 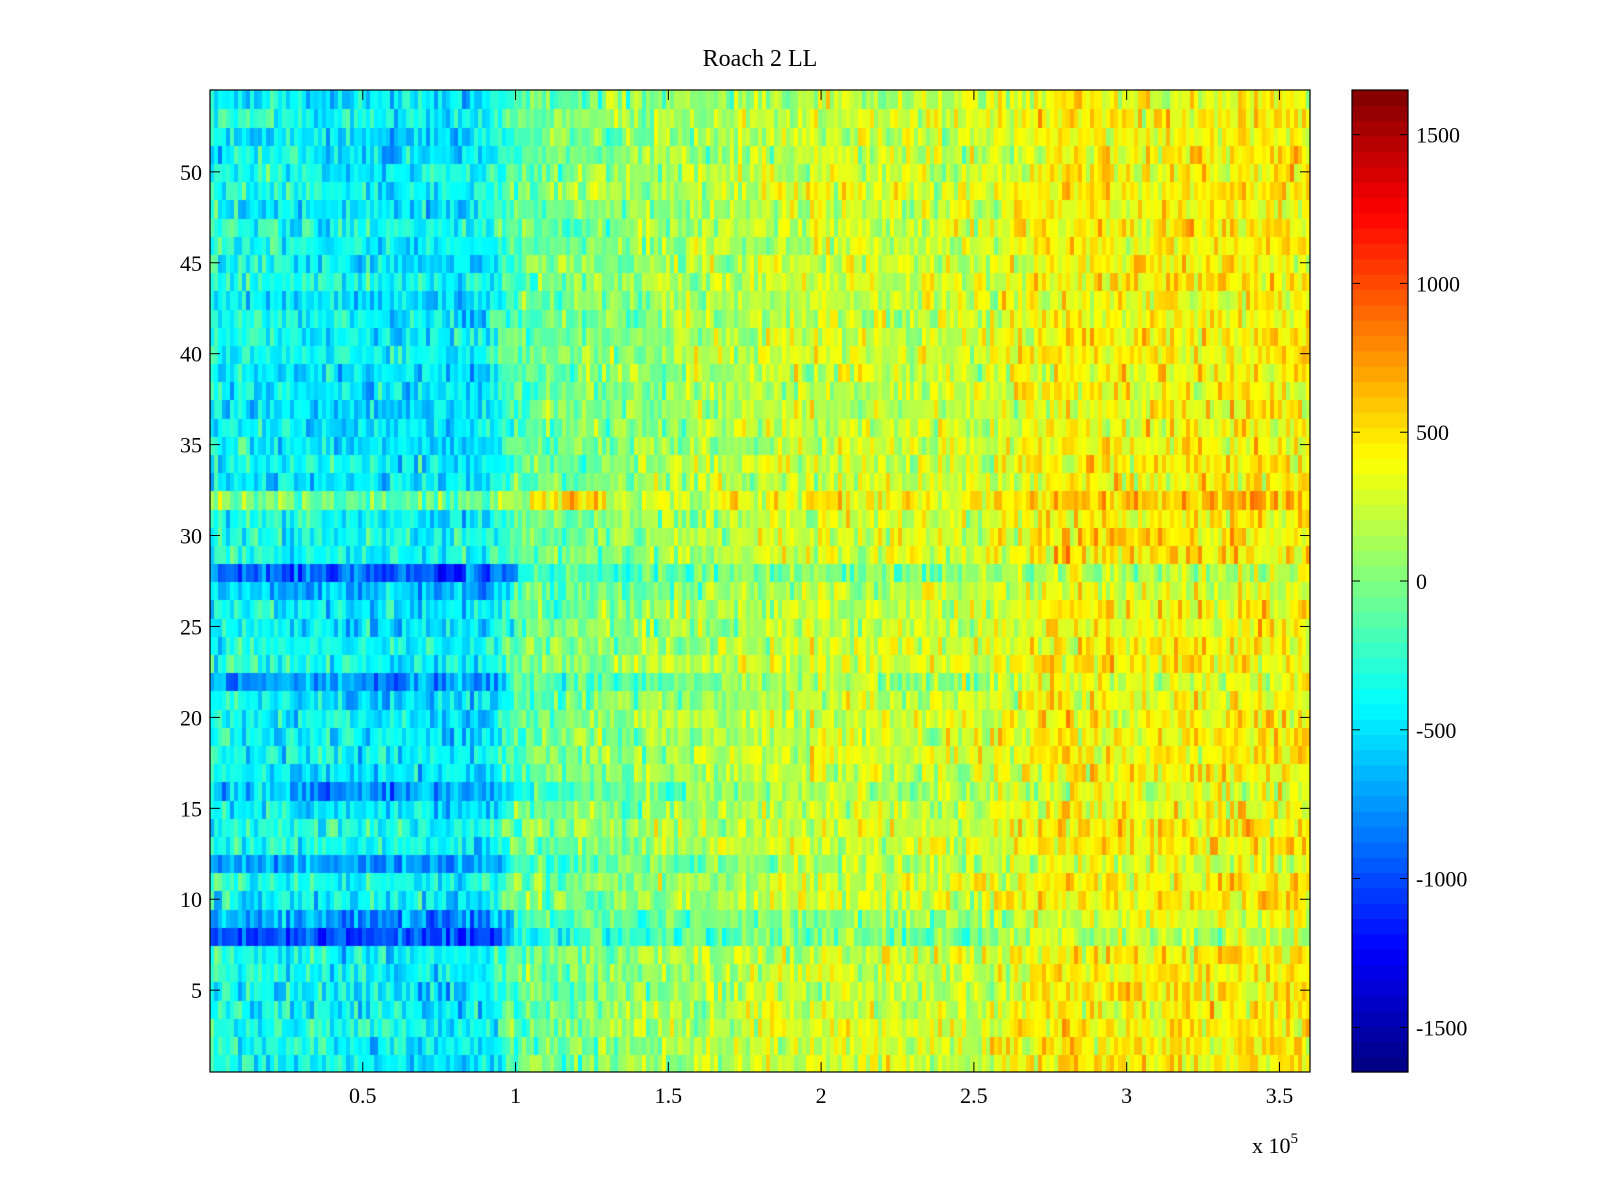 What do you see at coordinates (1438, 283) in the screenshot?
I see `colorbar-tick-label: 1000` at bounding box center [1438, 283].